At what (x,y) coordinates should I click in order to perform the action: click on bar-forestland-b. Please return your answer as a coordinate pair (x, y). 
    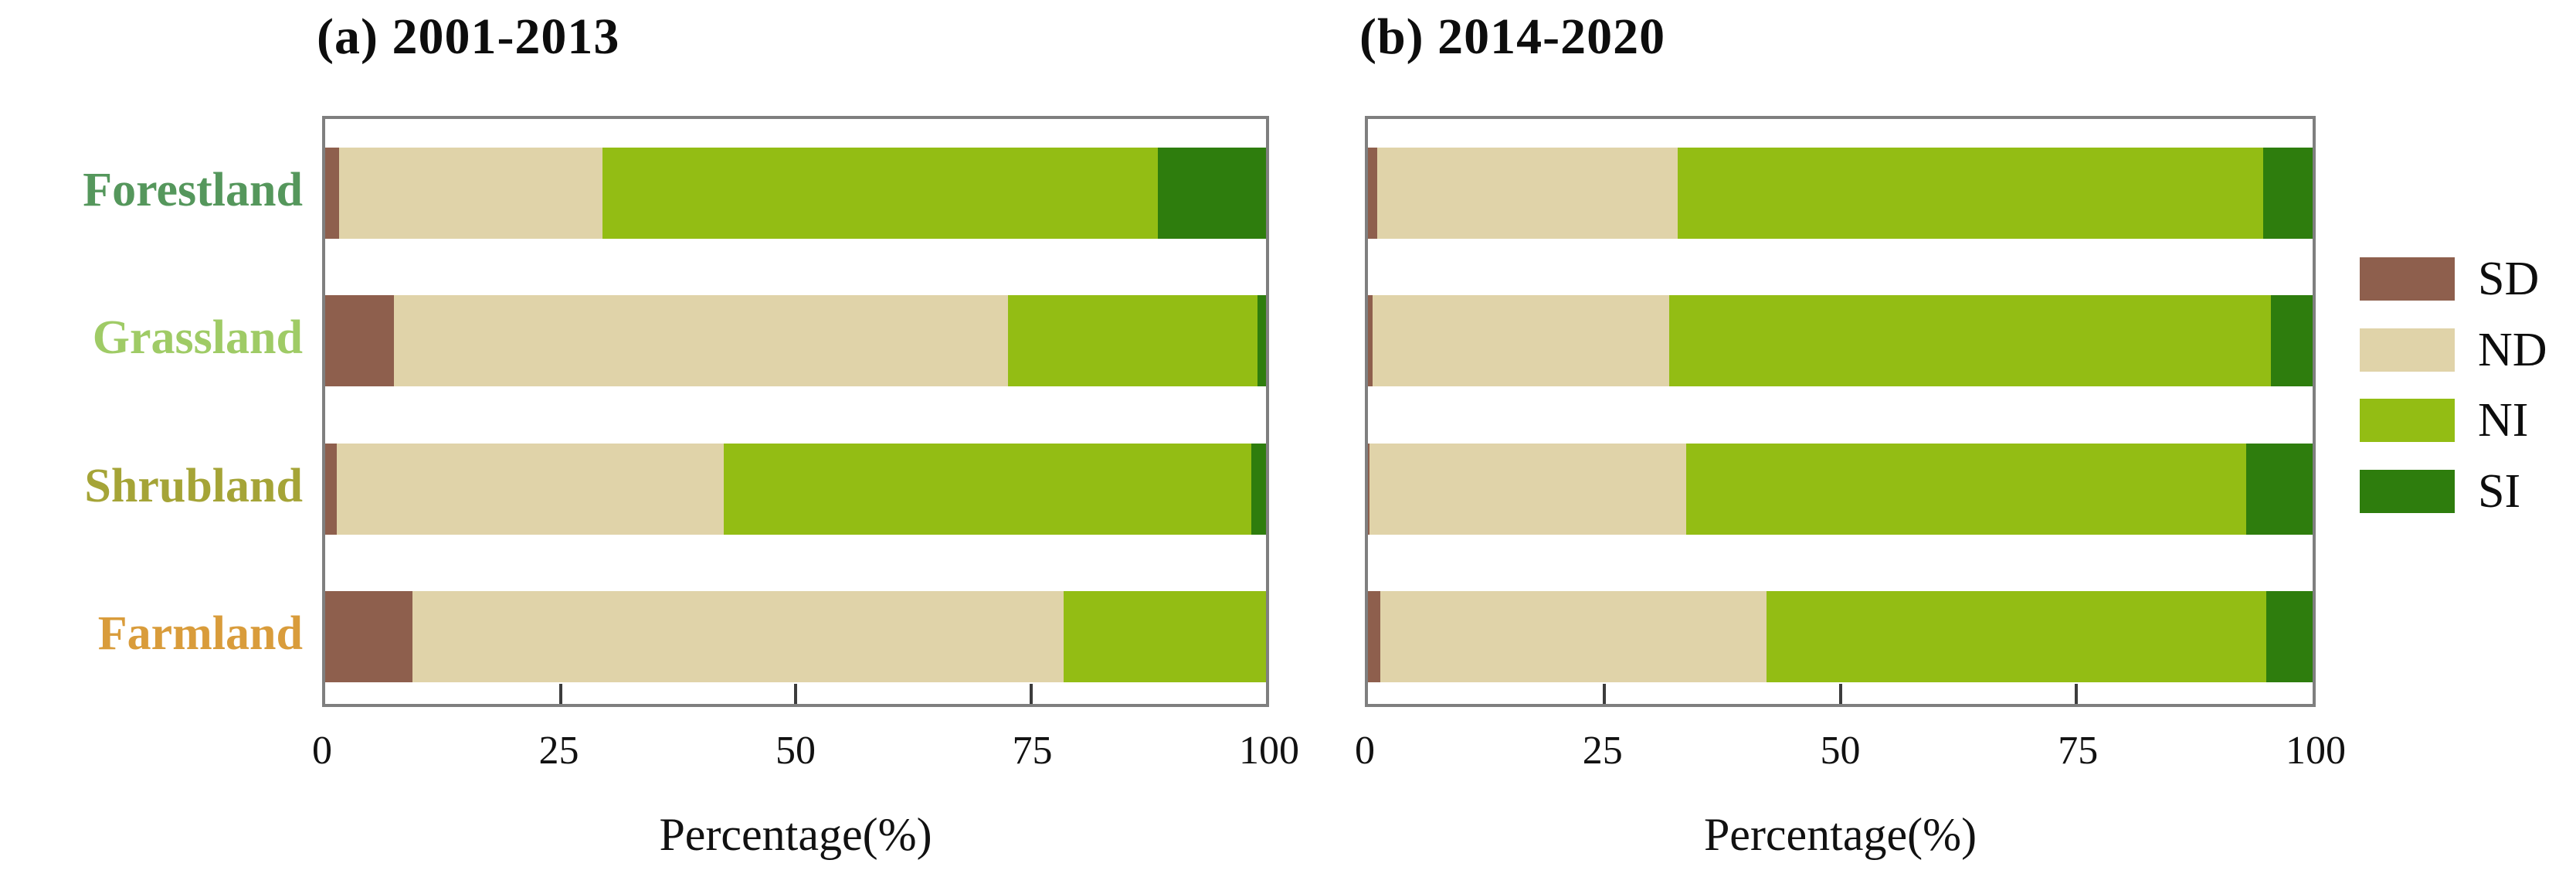
    Looking at the image, I should click on (1841, 193).